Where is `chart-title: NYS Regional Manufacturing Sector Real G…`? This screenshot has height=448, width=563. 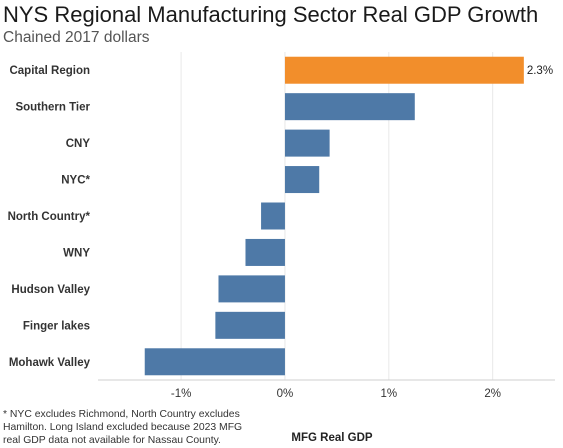
chart-title: NYS Regional Manufacturing Sector Real G… is located at coordinates (271, 14).